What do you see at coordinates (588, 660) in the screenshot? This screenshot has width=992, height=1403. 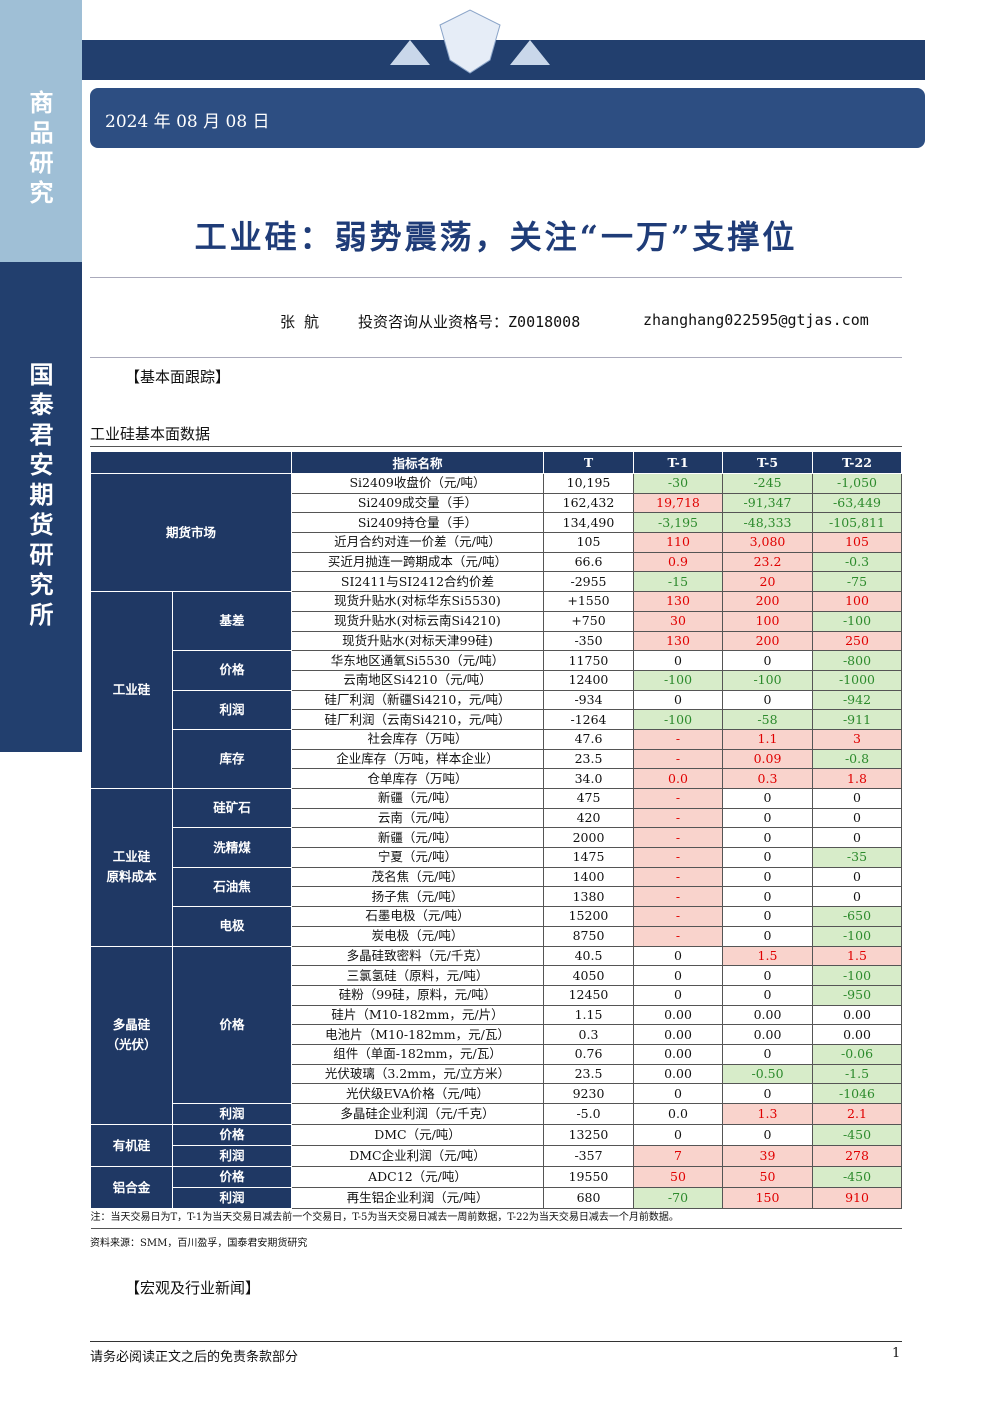 I see `value-cell: 11750` at bounding box center [588, 660].